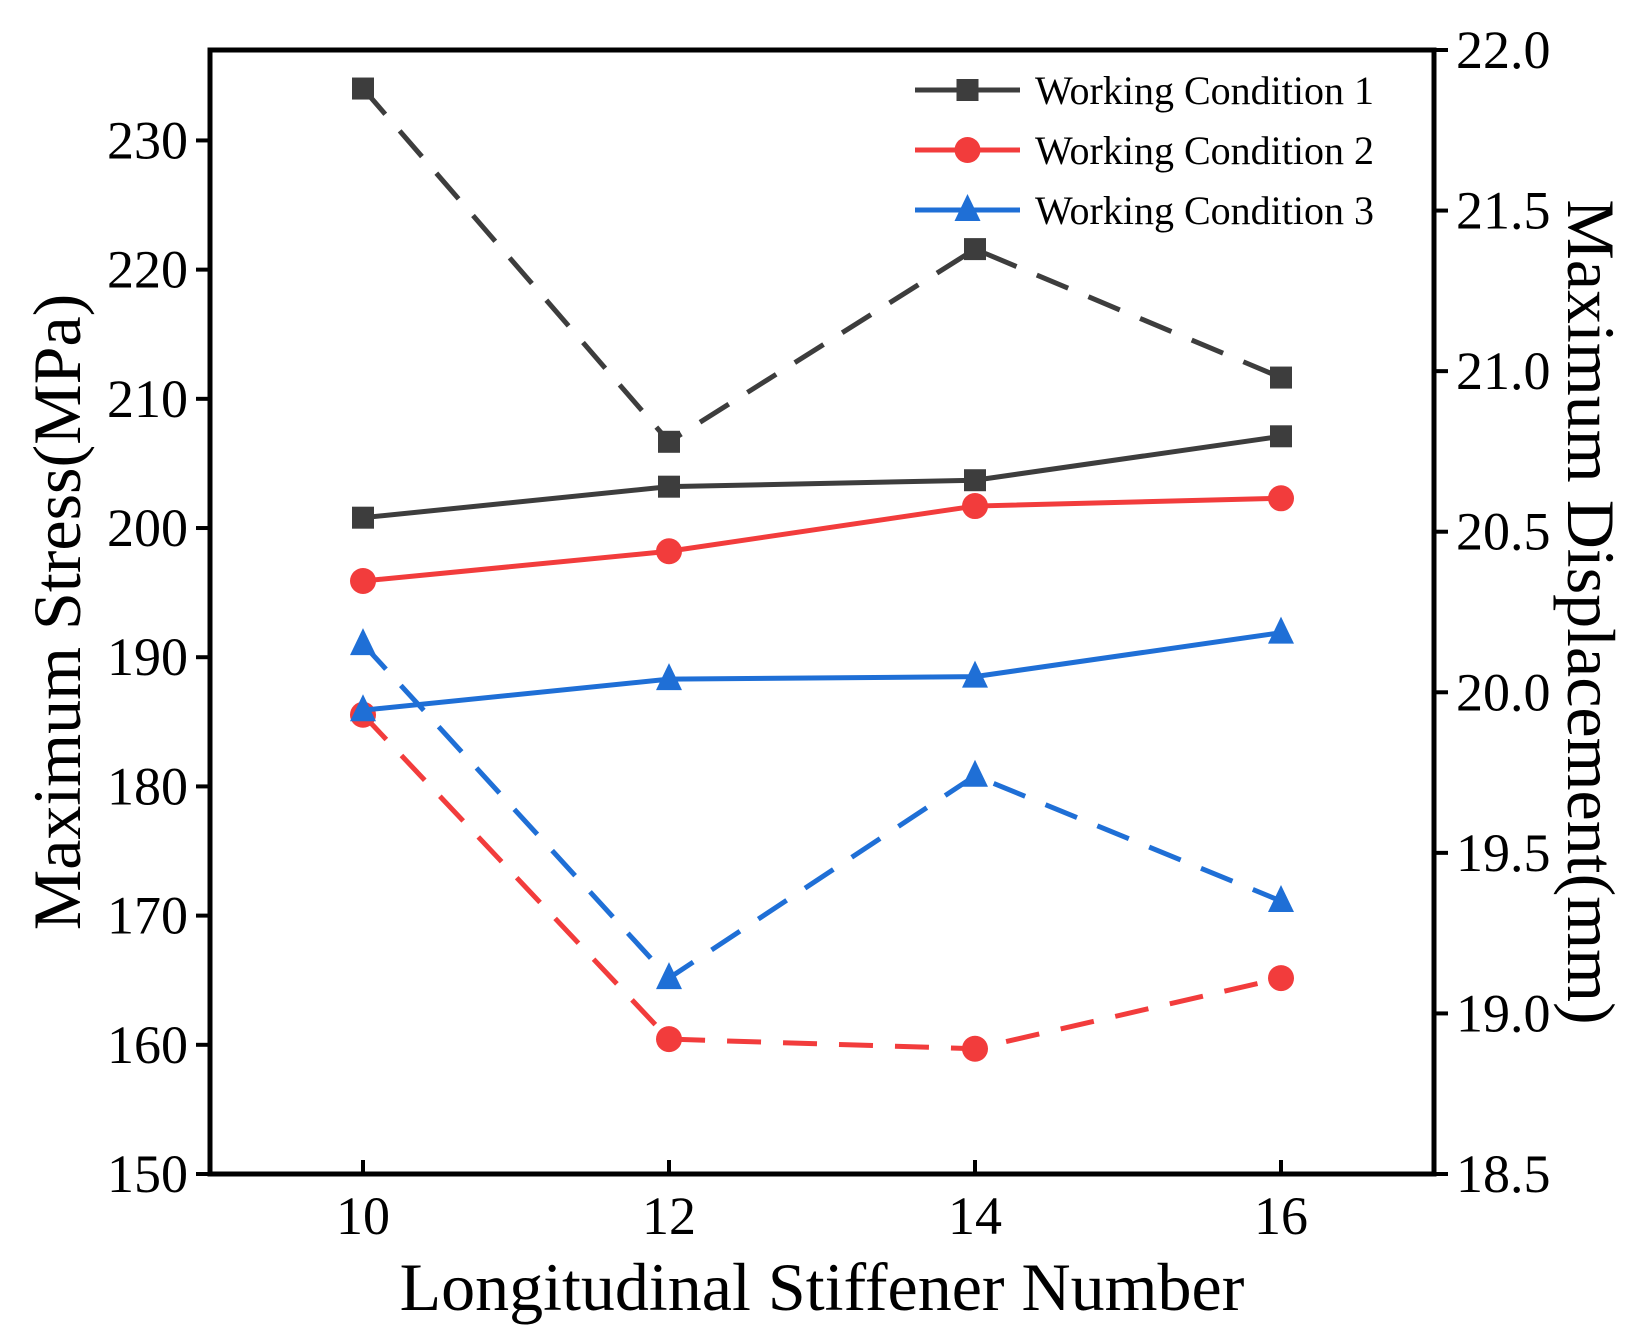  I want to click on legend-label-series-1: Working Condition 1, so click(1204, 90).